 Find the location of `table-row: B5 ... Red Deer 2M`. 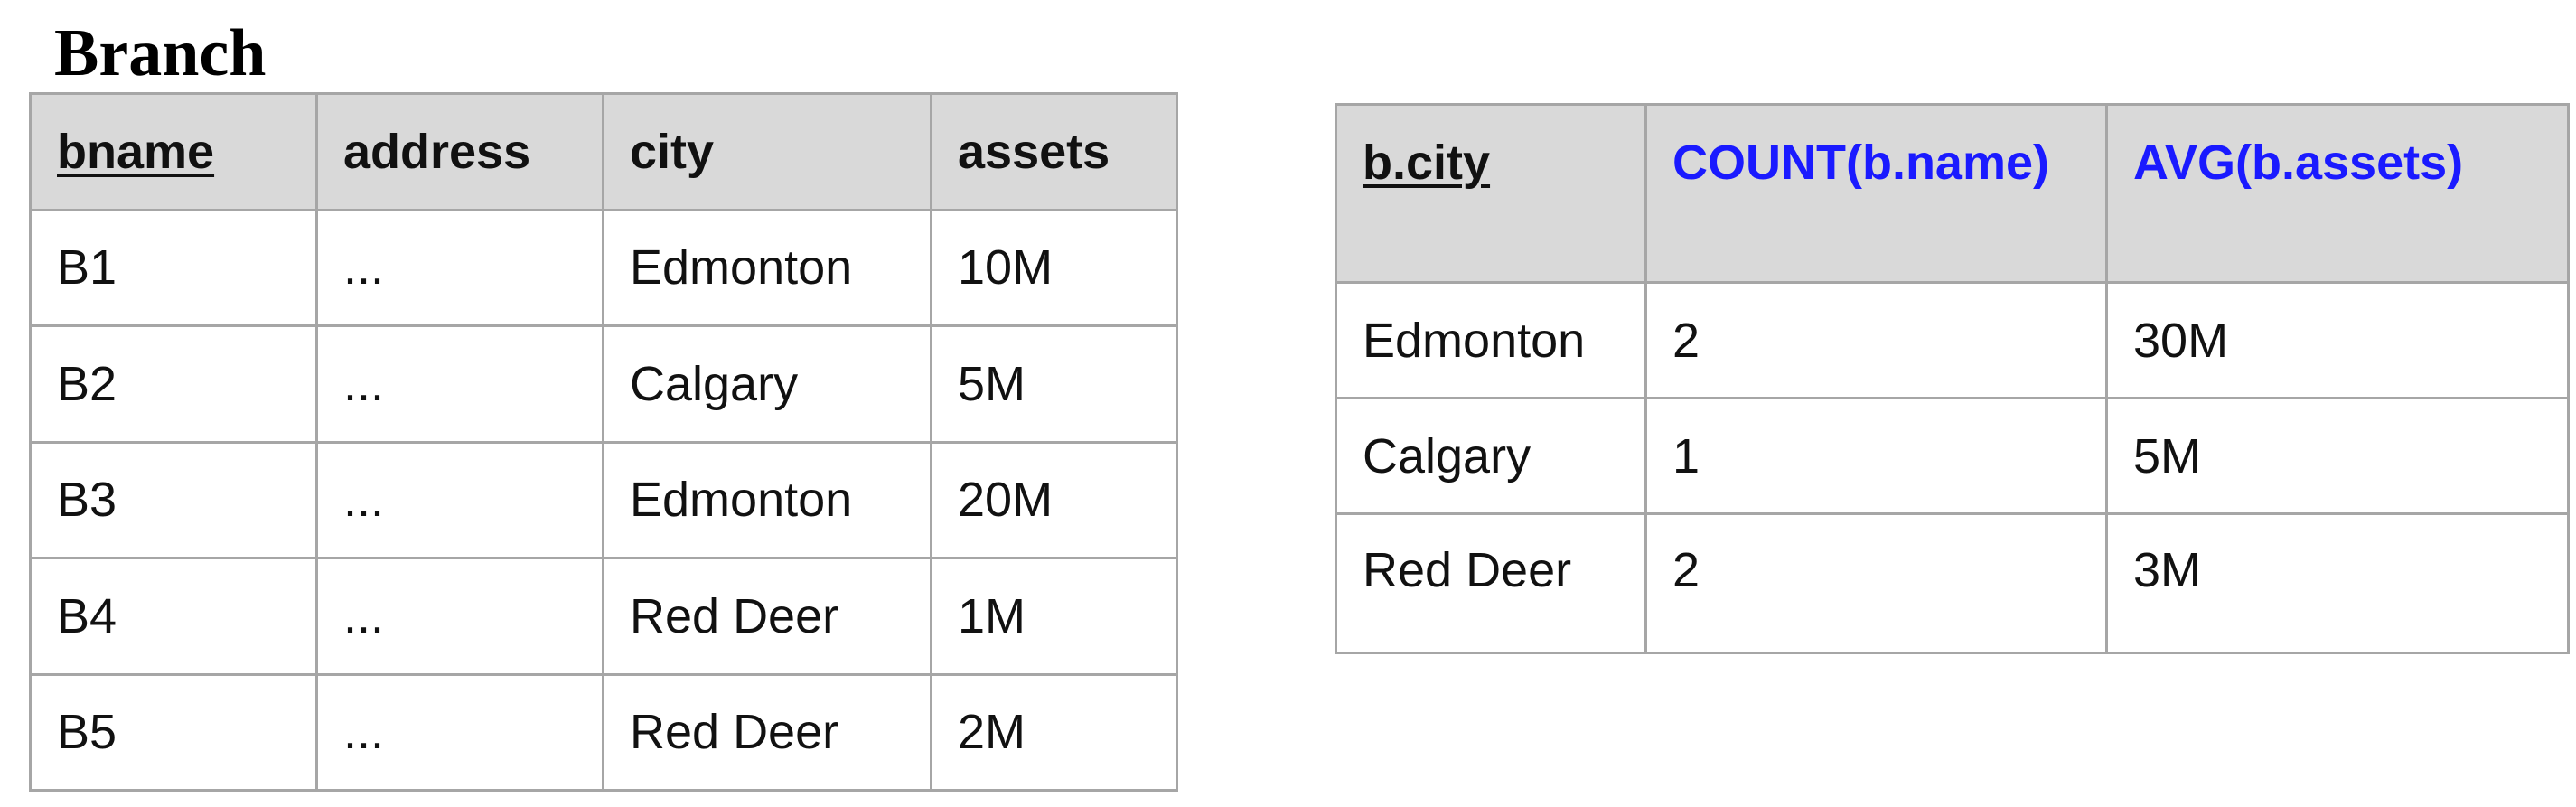

table-row: B5 ... Red Deer 2M is located at coordinates (603, 732).